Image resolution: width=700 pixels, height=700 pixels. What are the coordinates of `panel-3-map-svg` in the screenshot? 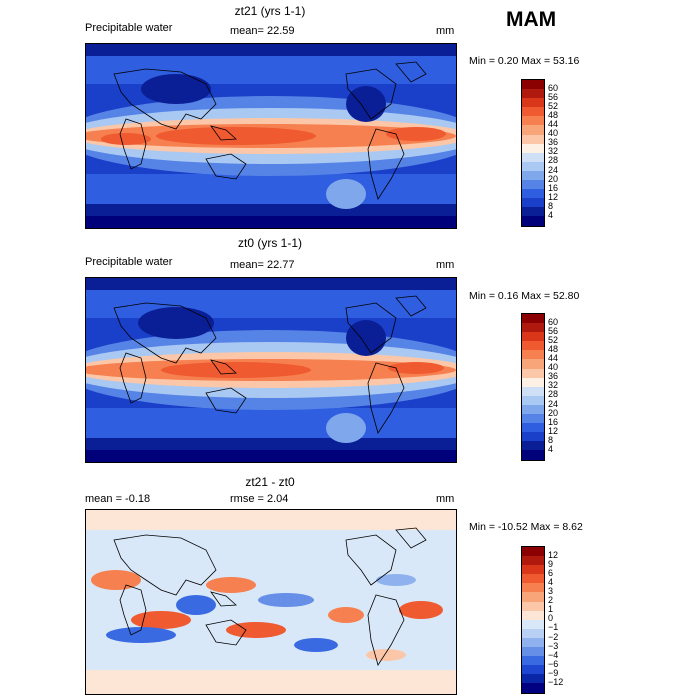 It's located at (271, 602).